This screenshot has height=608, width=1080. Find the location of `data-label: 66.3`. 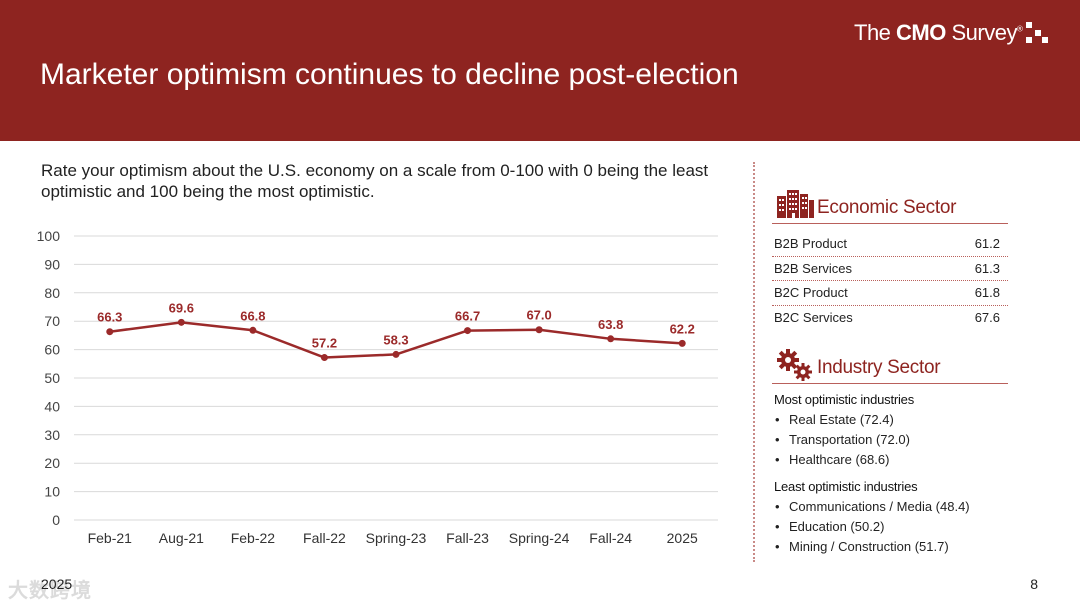

data-label: 66.3 is located at coordinates (109, 317).